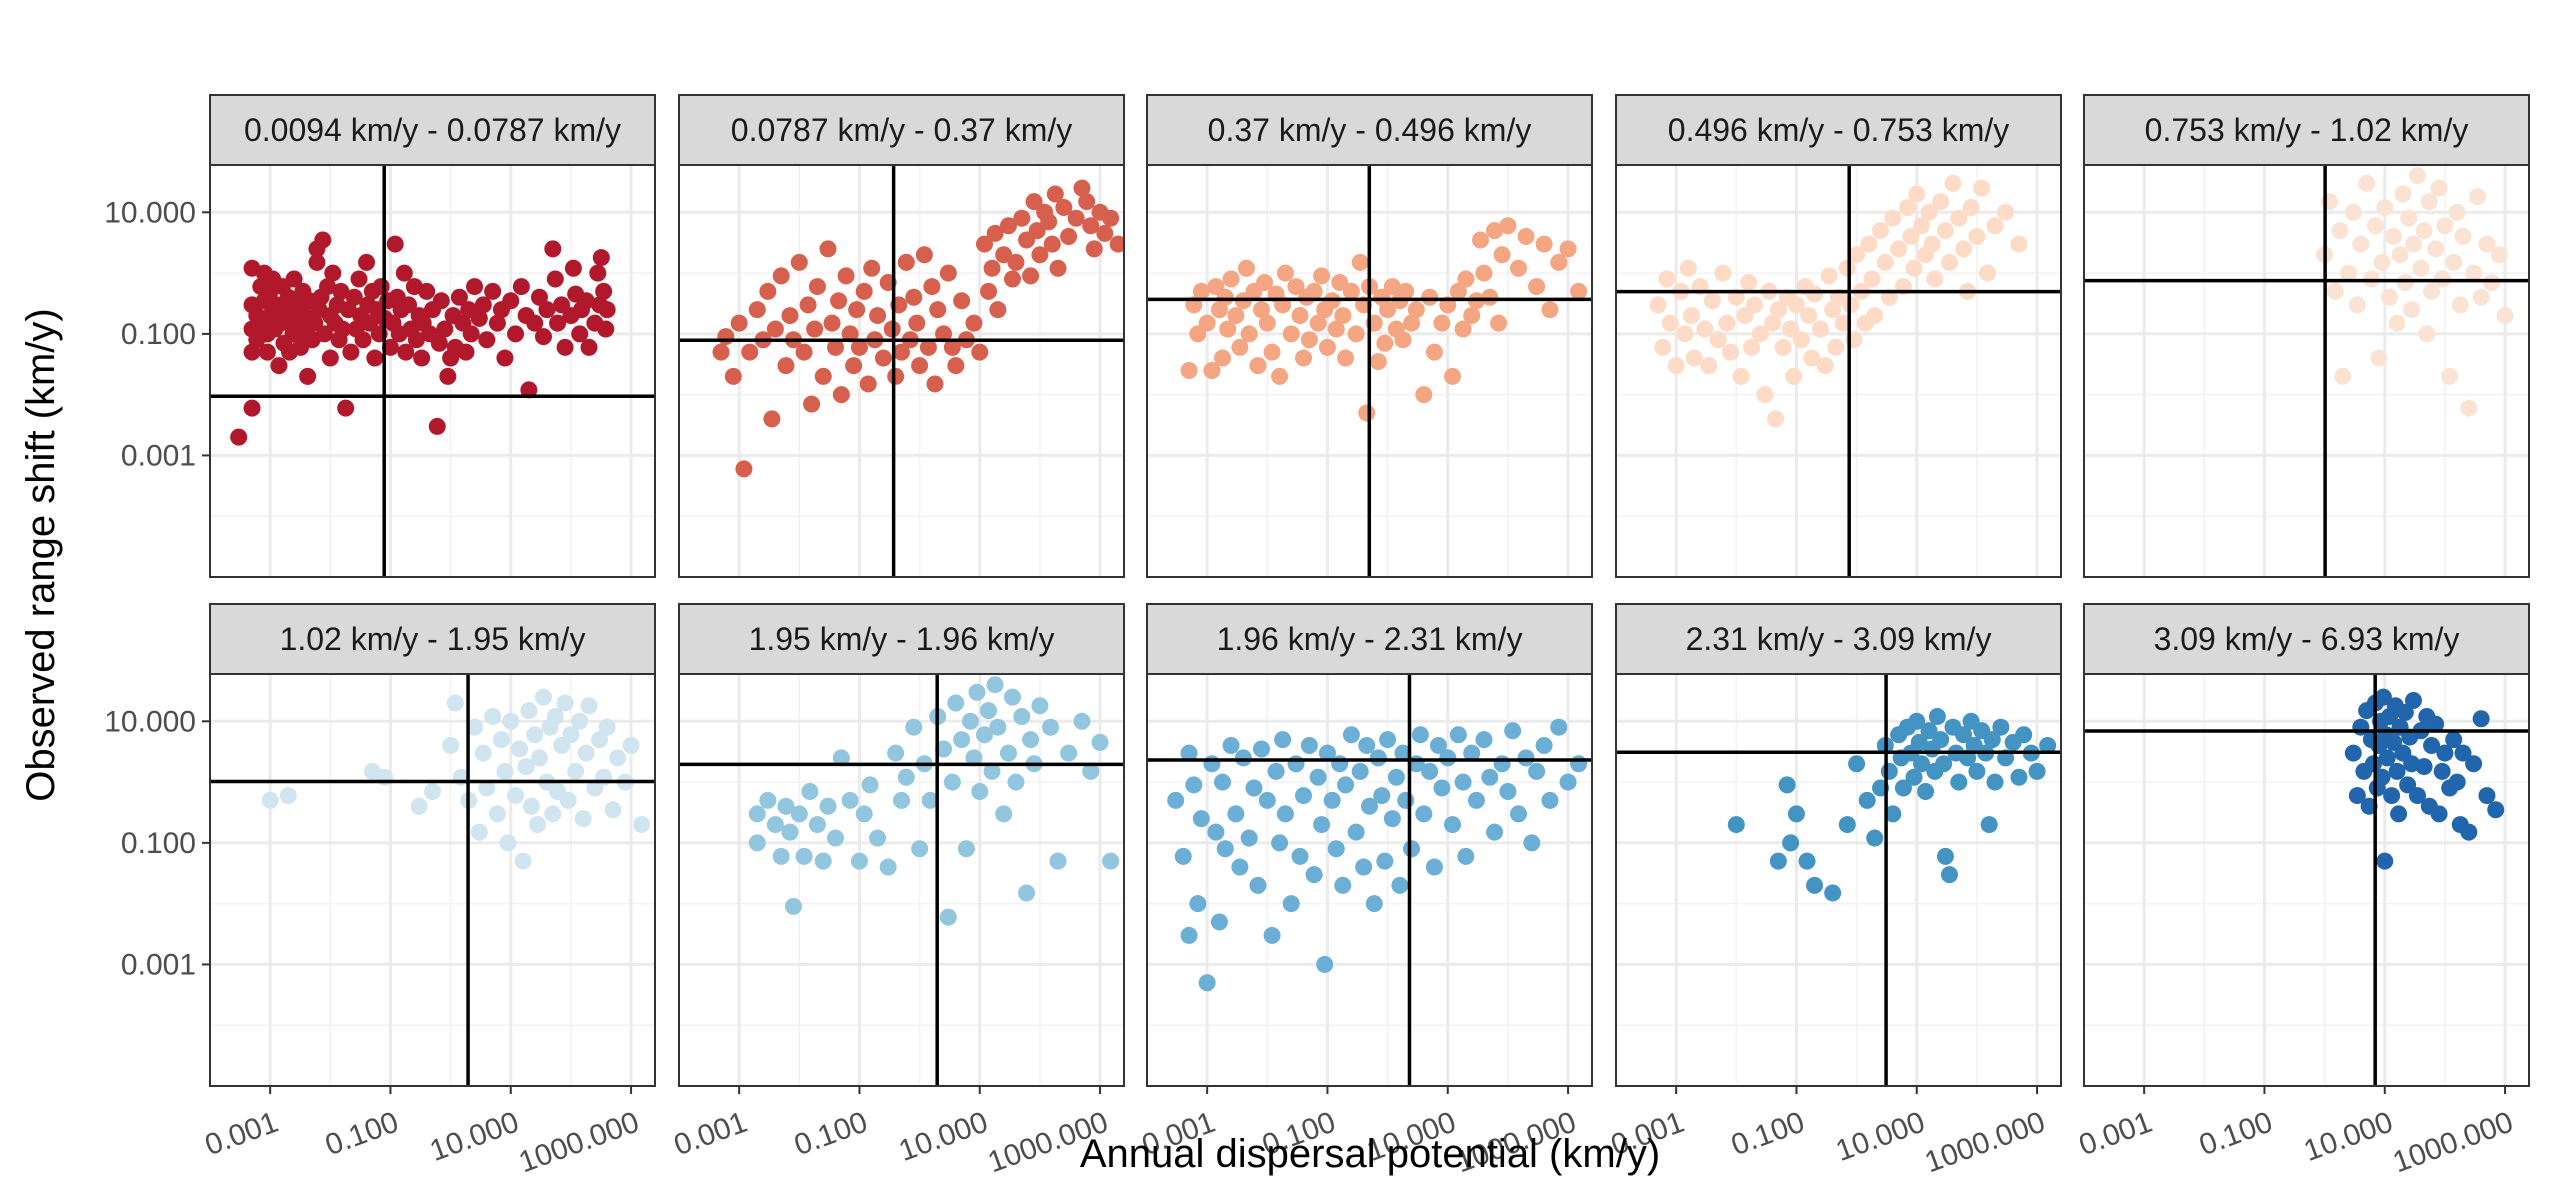 The height and width of the screenshot is (1200, 2550). Describe the element at coordinates (432, 880) in the screenshot. I see `panel-border` at that location.